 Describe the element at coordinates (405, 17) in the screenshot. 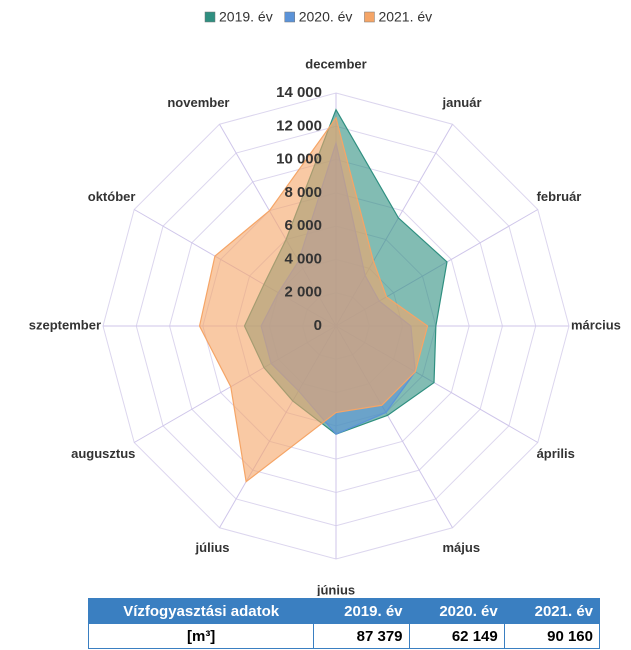

I see `legend-label: 2021. év` at that location.